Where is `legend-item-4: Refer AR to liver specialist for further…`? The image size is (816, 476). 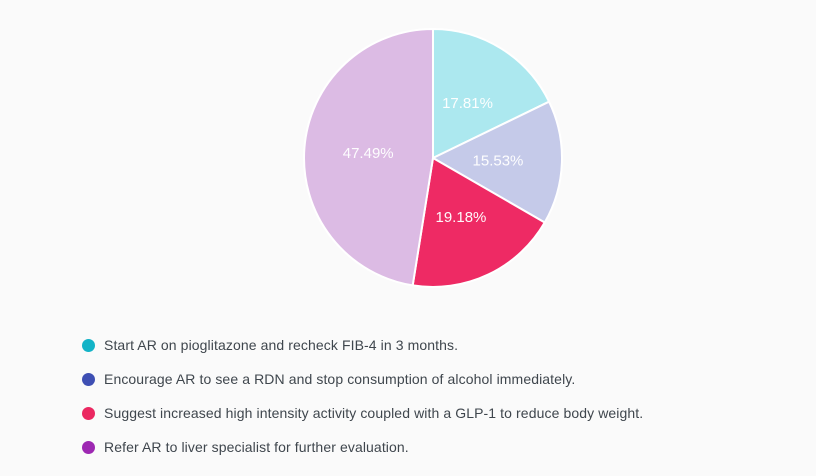
legend-item-4: Refer AR to liver specialist for further… is located at coordinates (362, 447).